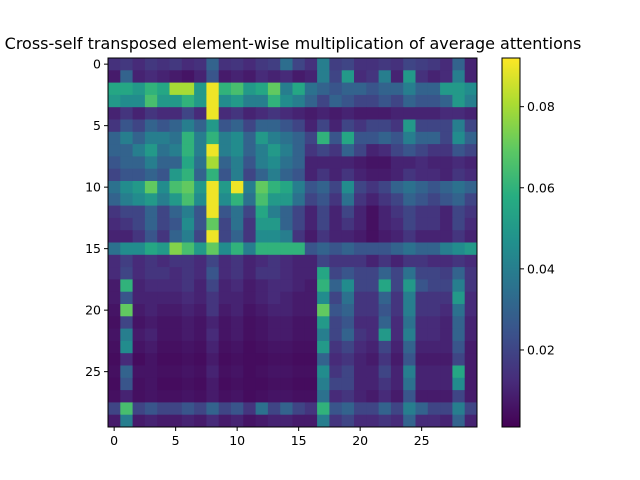 This screenshot has width=640, height=480. Describe the element at coordinates (541, 349) in the screenshot. I see `colorbar-tick-label: 0.02` at that location.